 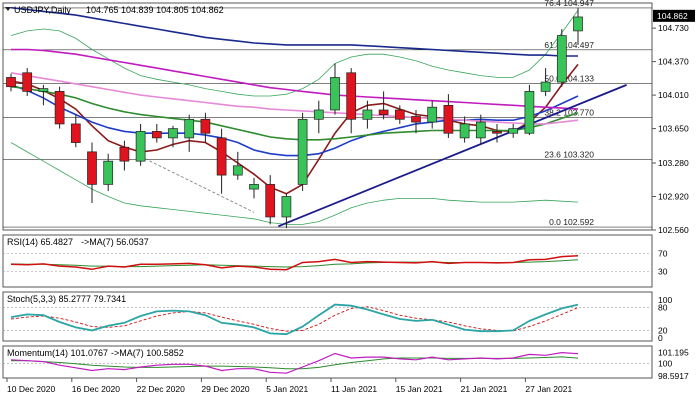 What do you see at coordinates (66, 299) in the screenshot?
I see `stoch-title: Stoch(5,3,3) 85.2777 79.7341` at bounding box center [66, 299].